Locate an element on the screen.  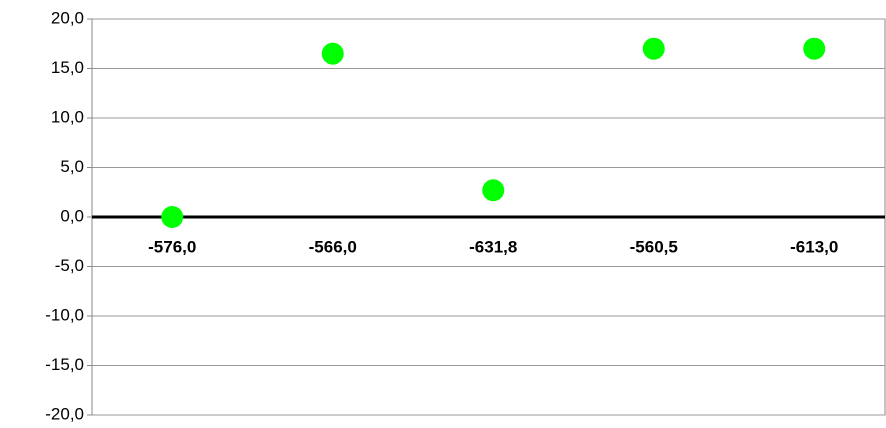
y-tick-label: -15,0 is located at coordinates (64, 364).